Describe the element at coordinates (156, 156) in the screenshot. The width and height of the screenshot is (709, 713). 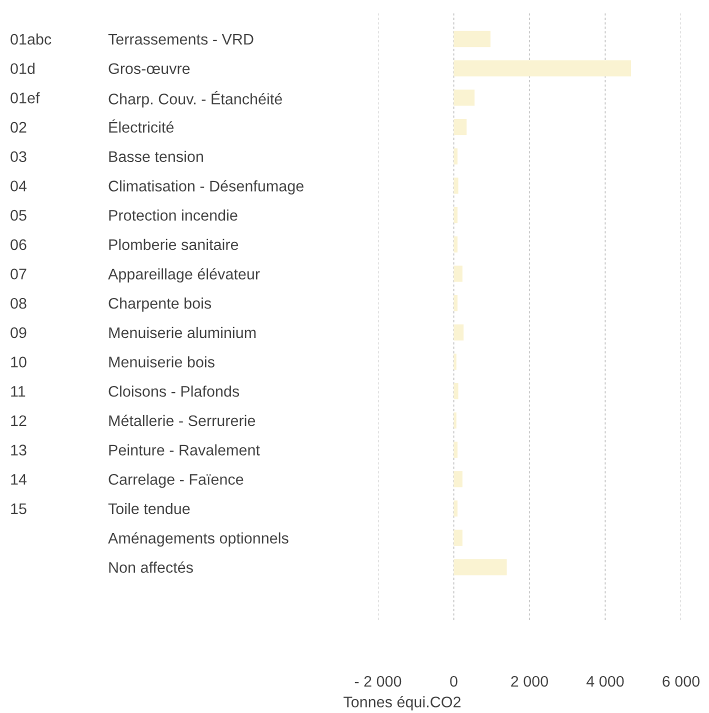
I see `y-tick-label: Basse tension` at that location.